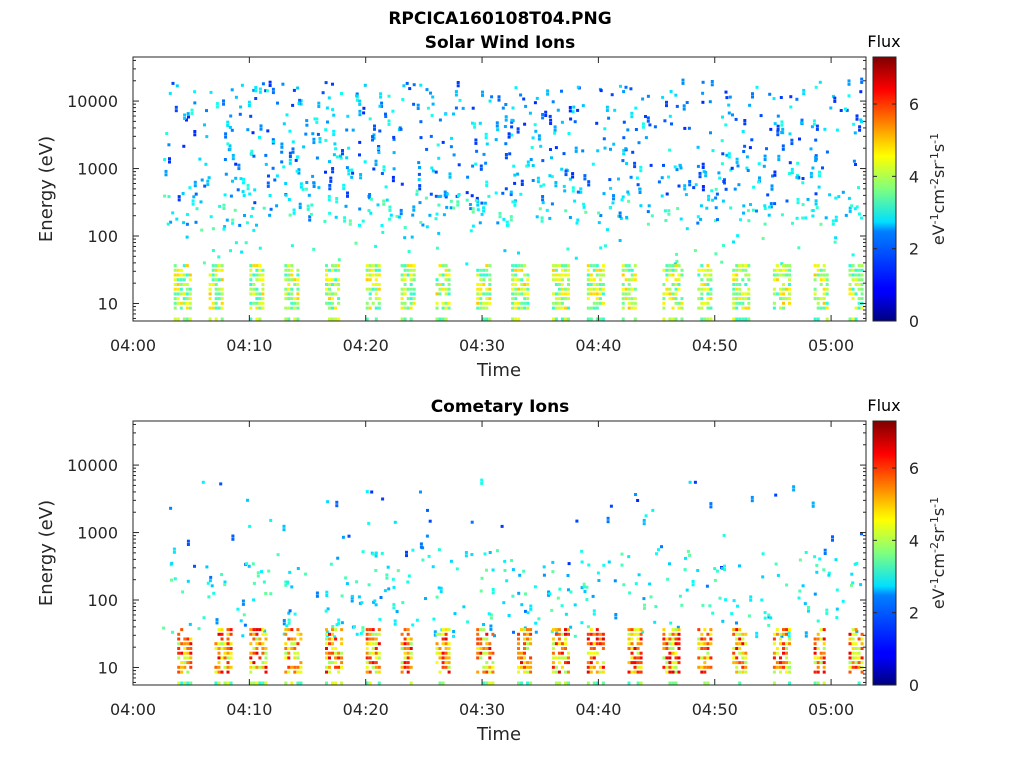 Image resolution: width=1024 pixels, height=768 pixels. I want to click on x-tick-label: 04:10, so click(249, 709).